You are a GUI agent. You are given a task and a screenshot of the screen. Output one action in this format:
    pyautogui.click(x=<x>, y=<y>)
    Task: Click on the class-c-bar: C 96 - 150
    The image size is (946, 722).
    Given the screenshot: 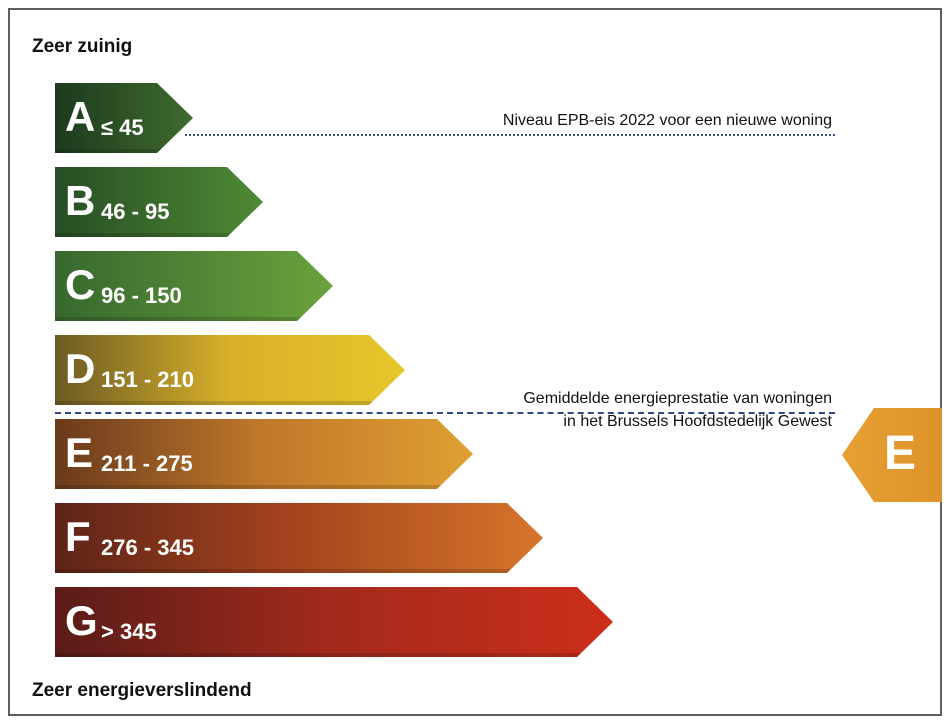 What is the action you would take?
    pyautogui.click(x=194, y=286)
    